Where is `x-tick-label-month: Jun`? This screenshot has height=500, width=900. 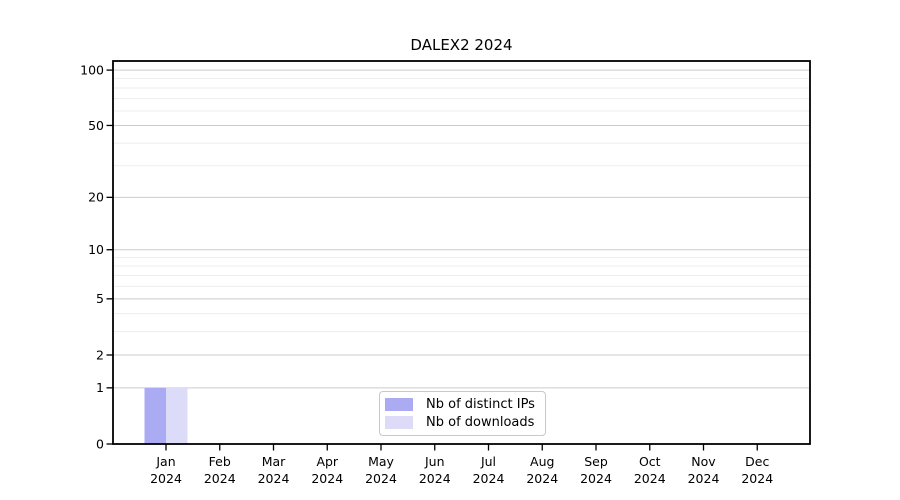
x-tick-label-month: Jun is located at coordinates (434, 461).